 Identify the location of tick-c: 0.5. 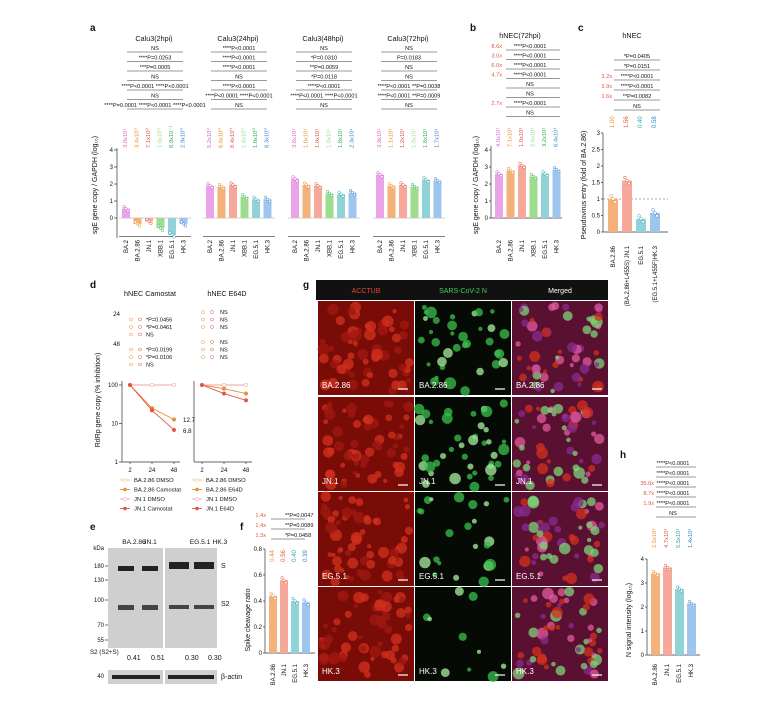
(596, 217).